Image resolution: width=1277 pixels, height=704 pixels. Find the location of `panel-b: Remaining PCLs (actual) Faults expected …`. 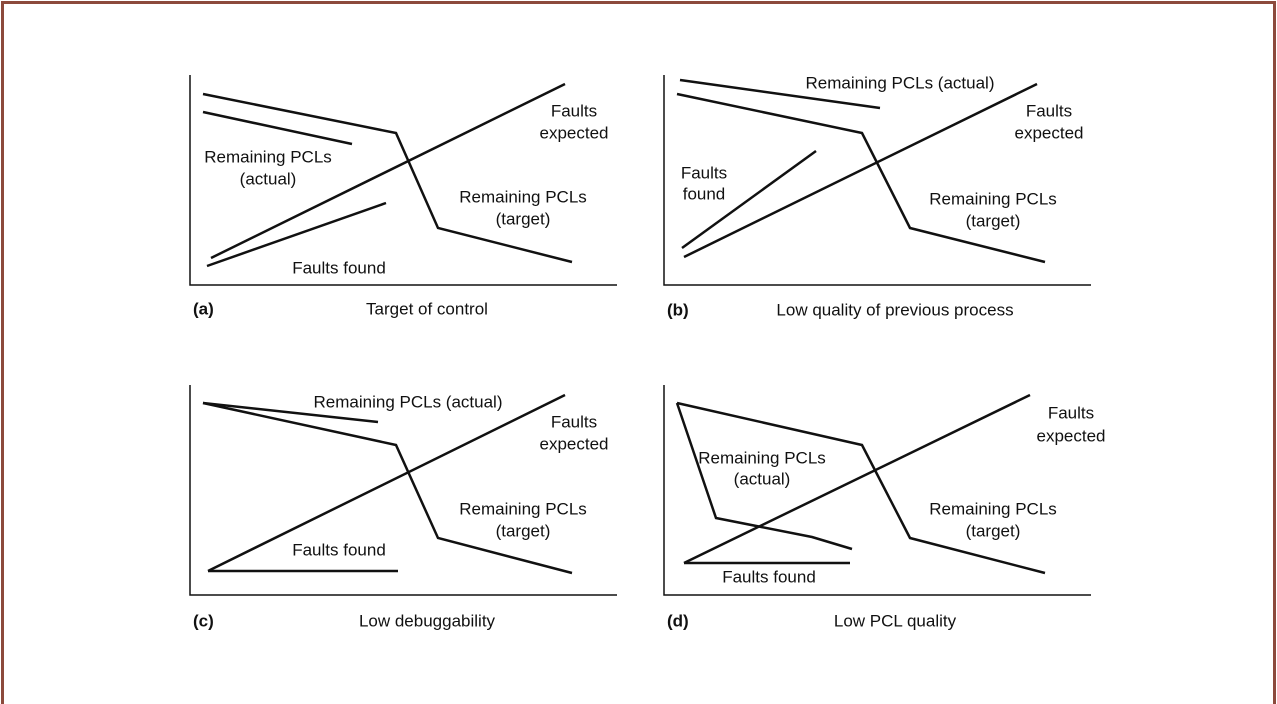

panel-b: Remaining PCLs (actual) Faults expected … is located at coordinates (877, 196).